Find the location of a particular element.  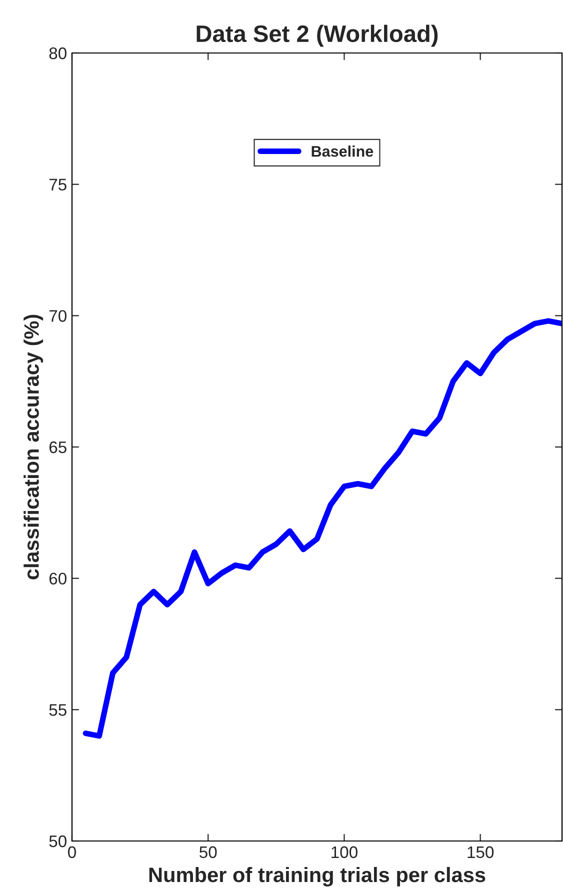

y-tick-label: 70 is located at coordinates (57, 316).